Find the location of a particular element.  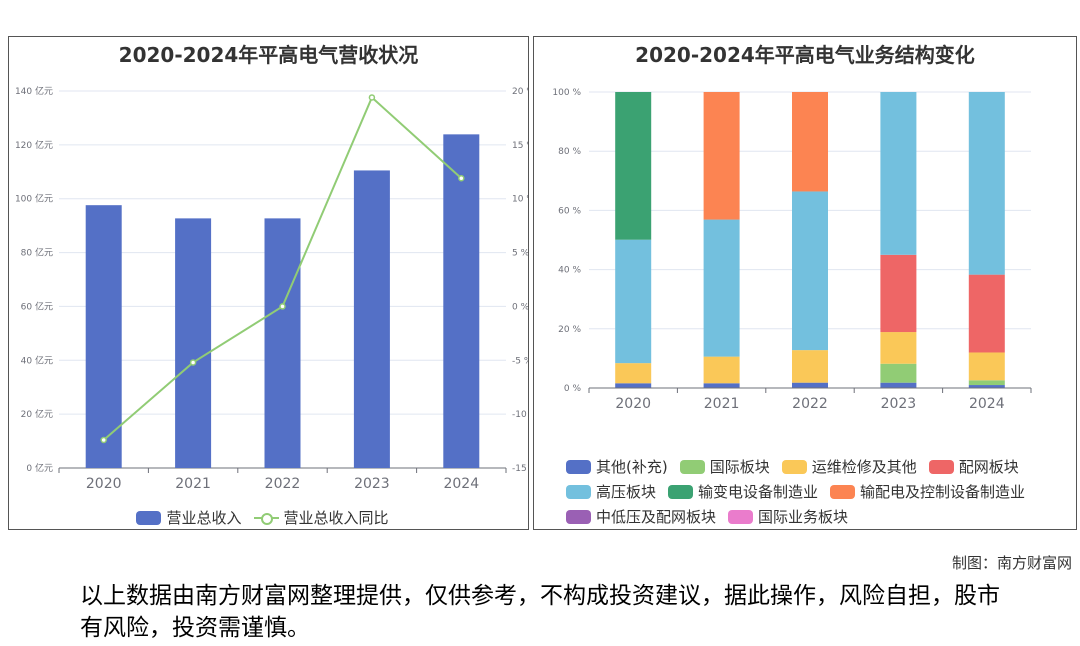

bar-2022 is located at coordinates (282, 343).